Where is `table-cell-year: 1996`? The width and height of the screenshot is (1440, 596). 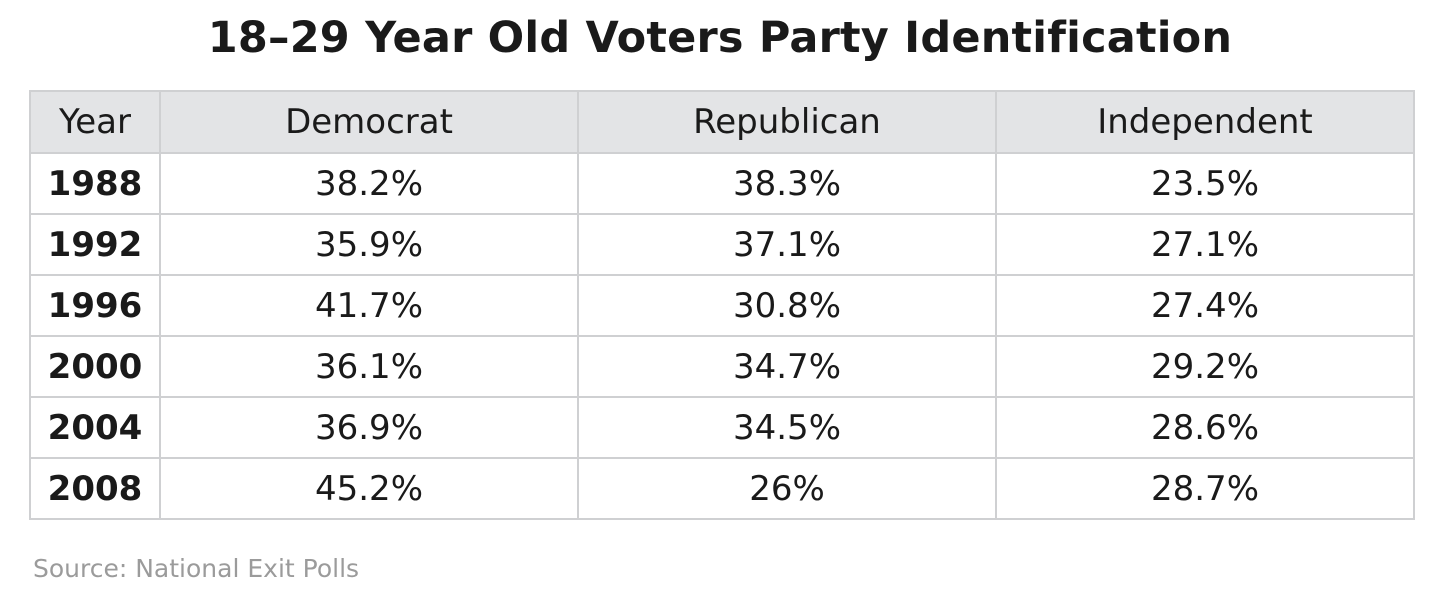 table-cell-year: 1996 is located at coordinates (95, 305).